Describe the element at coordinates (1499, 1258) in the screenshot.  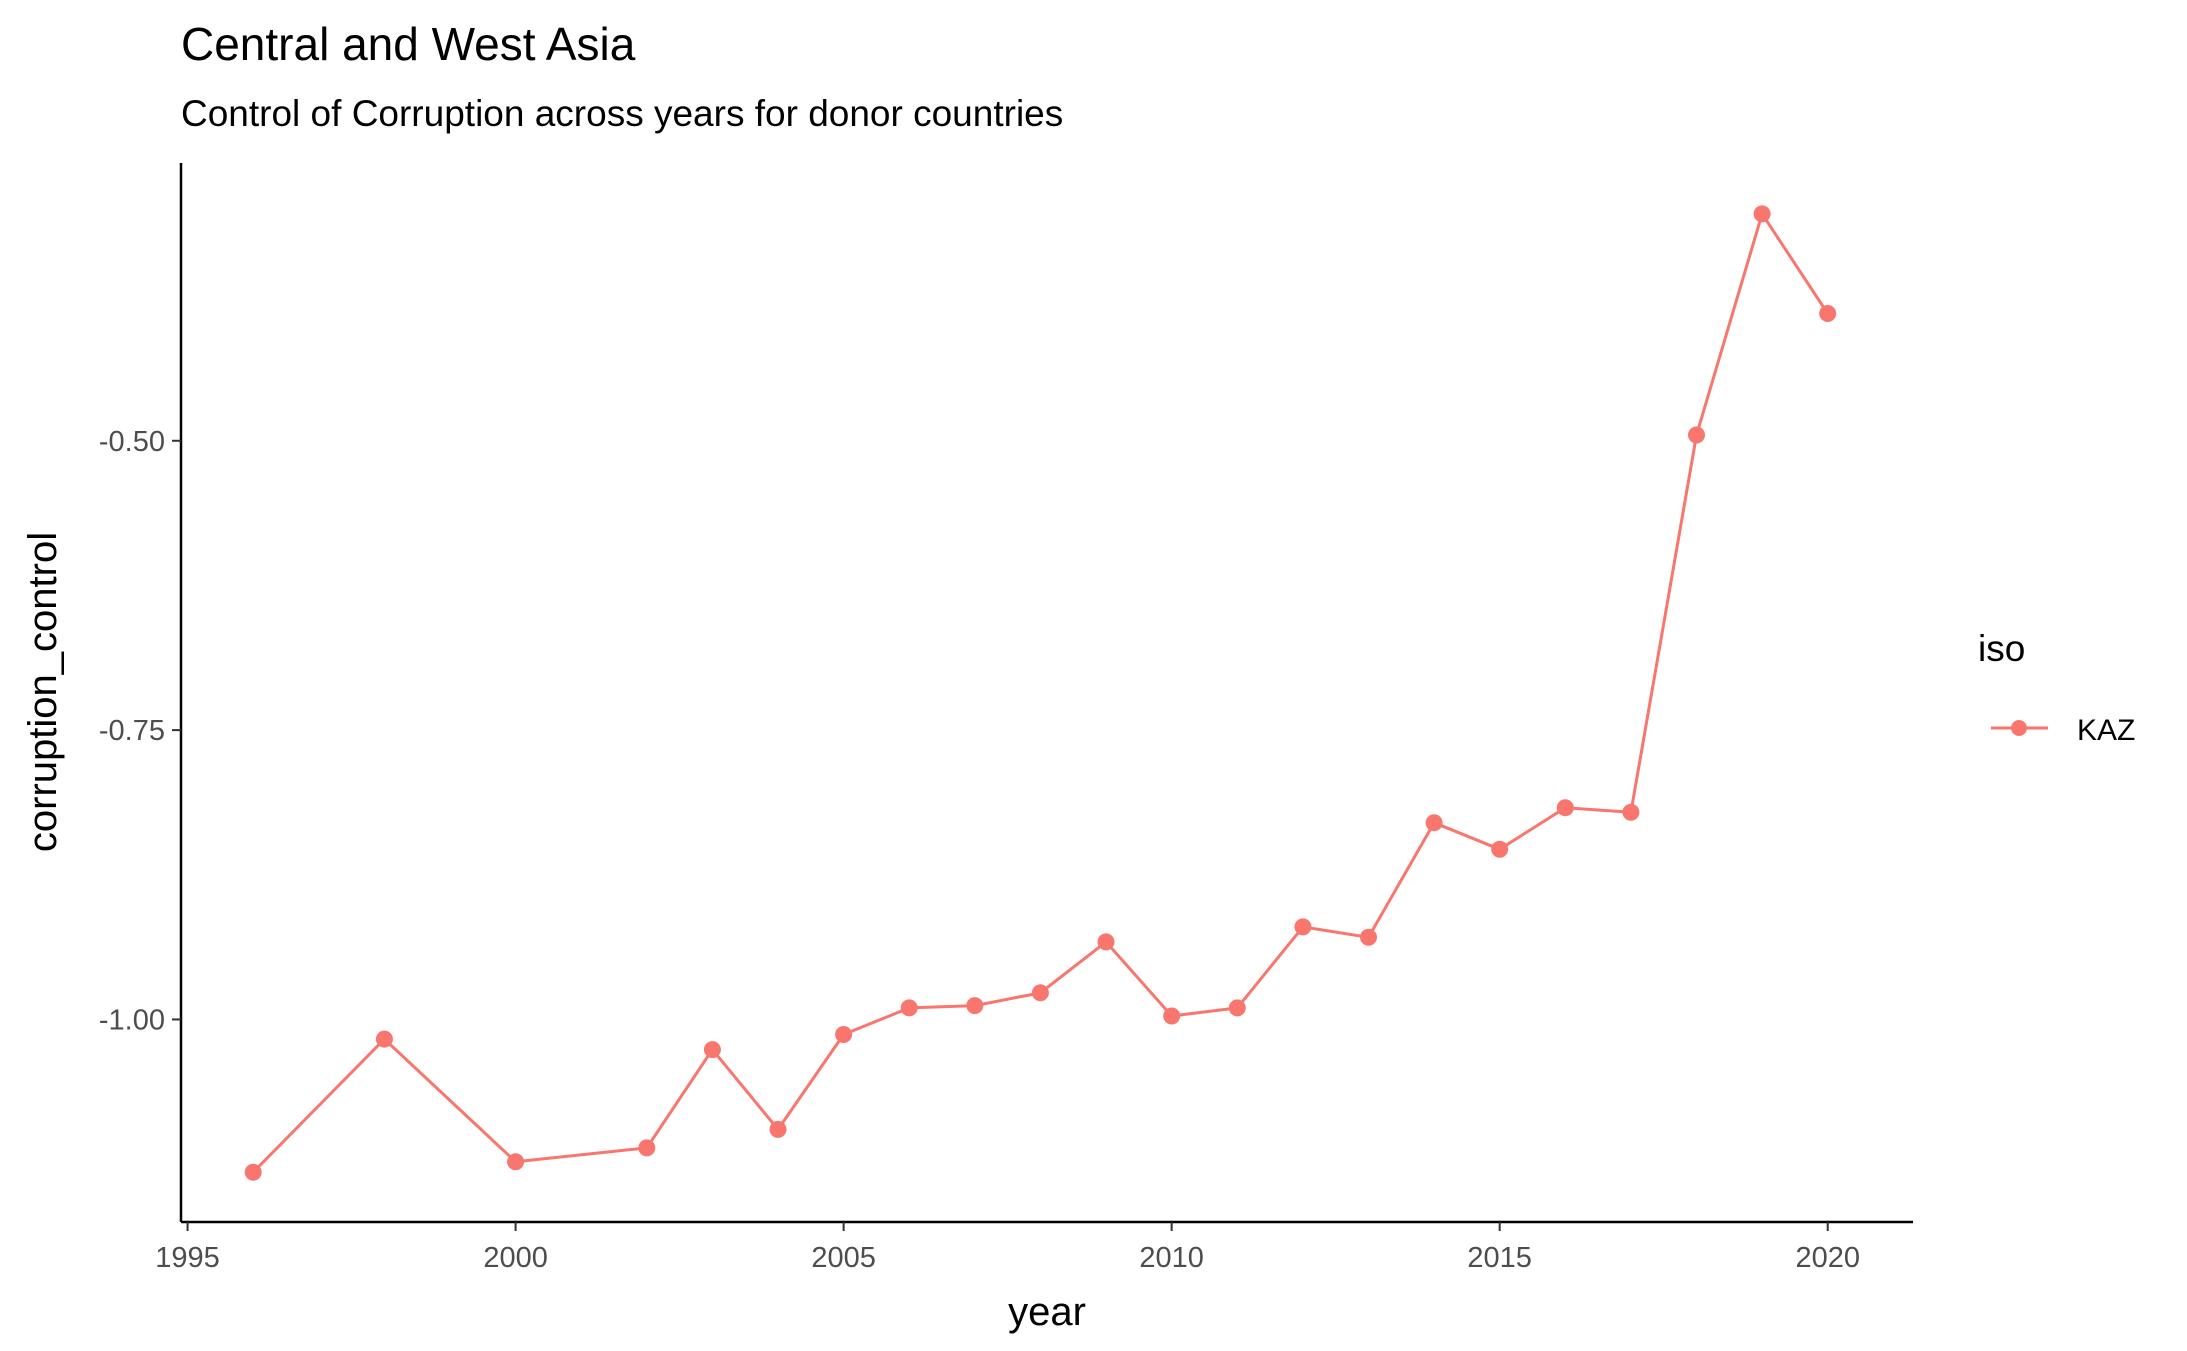
I see `x-tick-label: 2015` at that location.